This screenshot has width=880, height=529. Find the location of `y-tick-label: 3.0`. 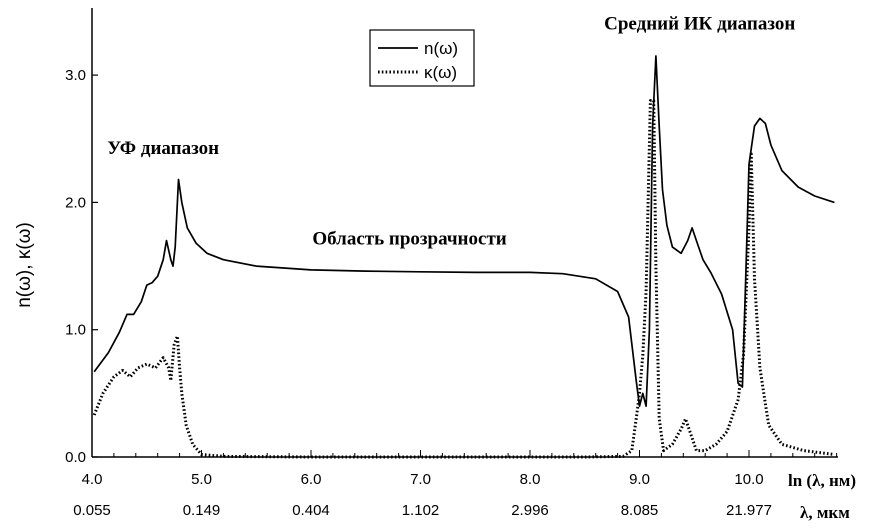

y-tick-label: 3.0 is located at coordinates (75, 75).